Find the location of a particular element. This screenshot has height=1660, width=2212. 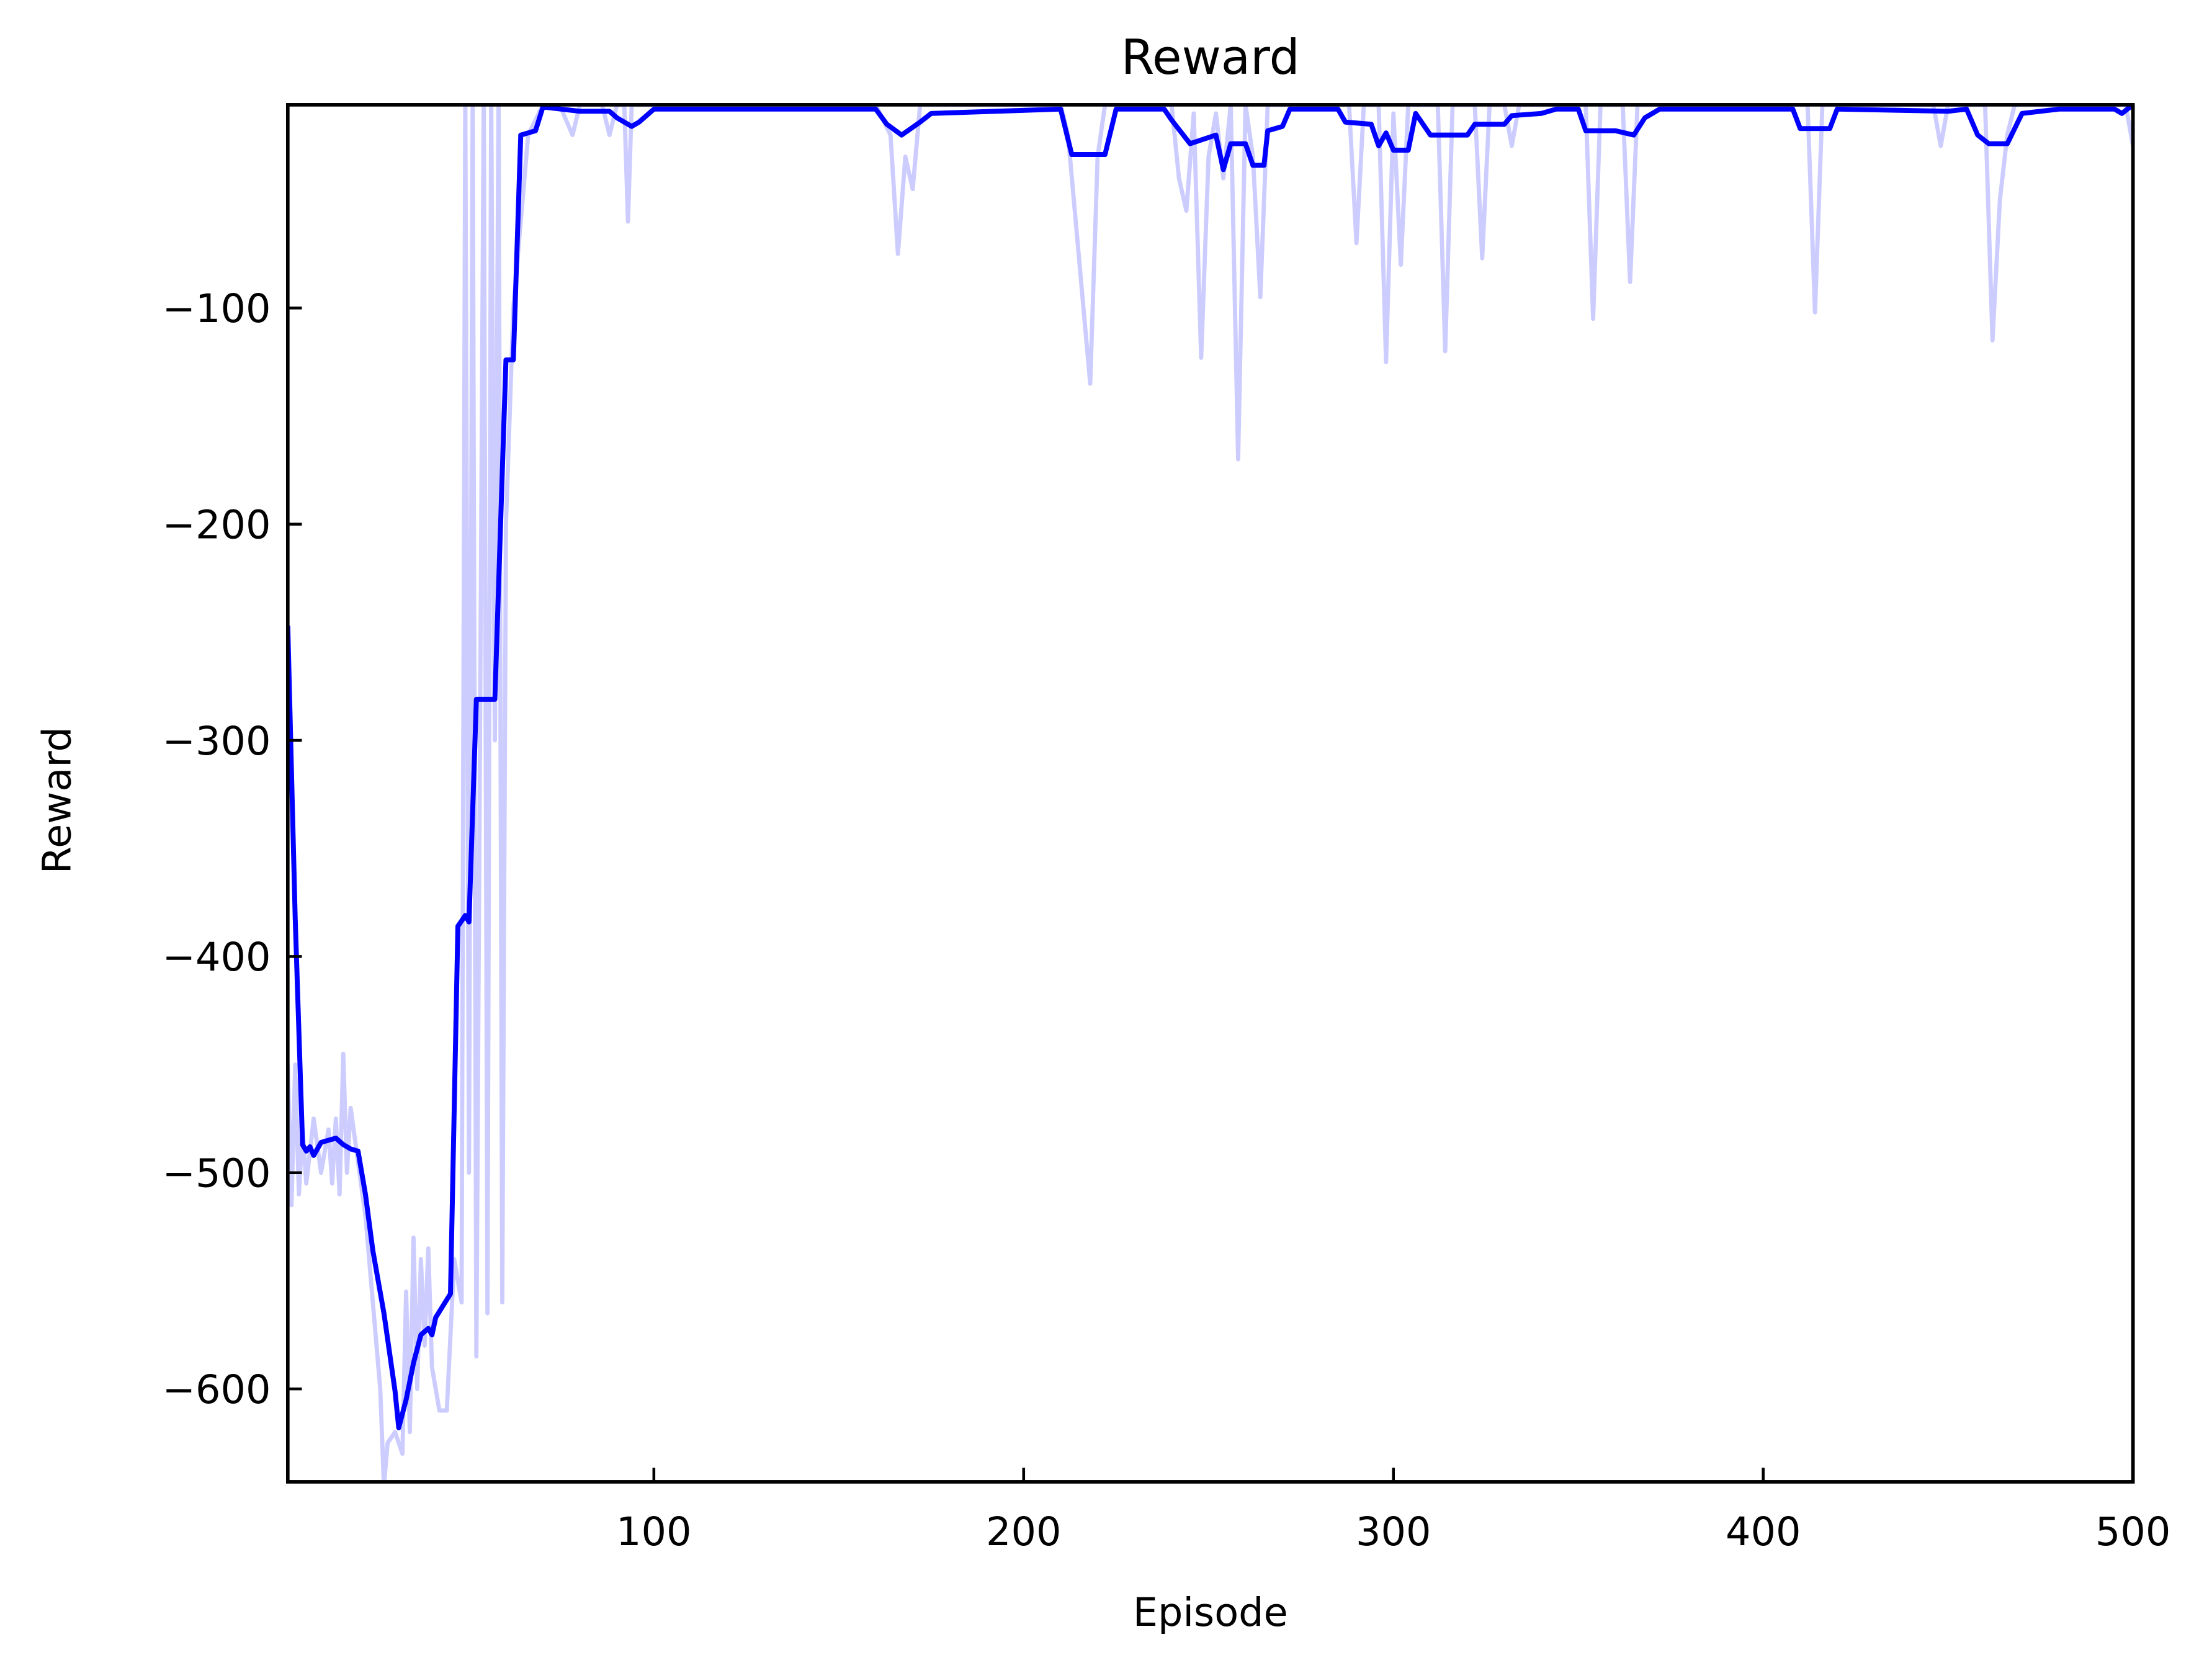

y-tick-label: −200 is located at coordinates (217, 525).